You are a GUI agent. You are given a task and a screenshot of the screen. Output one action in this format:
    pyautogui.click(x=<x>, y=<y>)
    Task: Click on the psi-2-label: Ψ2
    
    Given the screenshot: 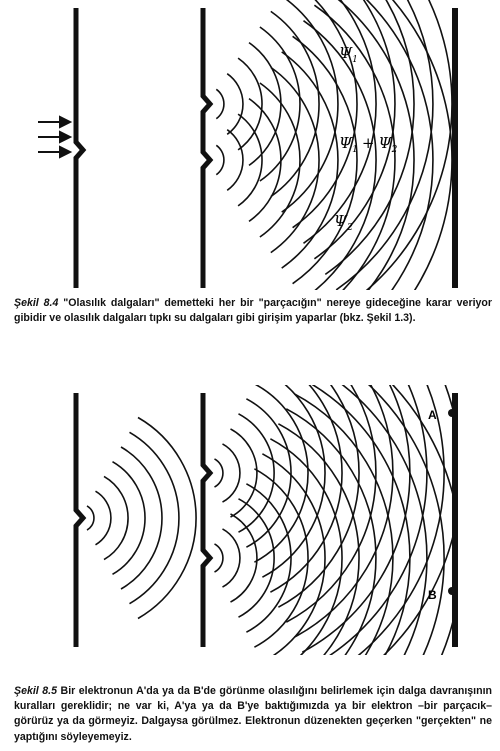 What is the action you would take?
    pyautogui.click(x=343, y=222)
    